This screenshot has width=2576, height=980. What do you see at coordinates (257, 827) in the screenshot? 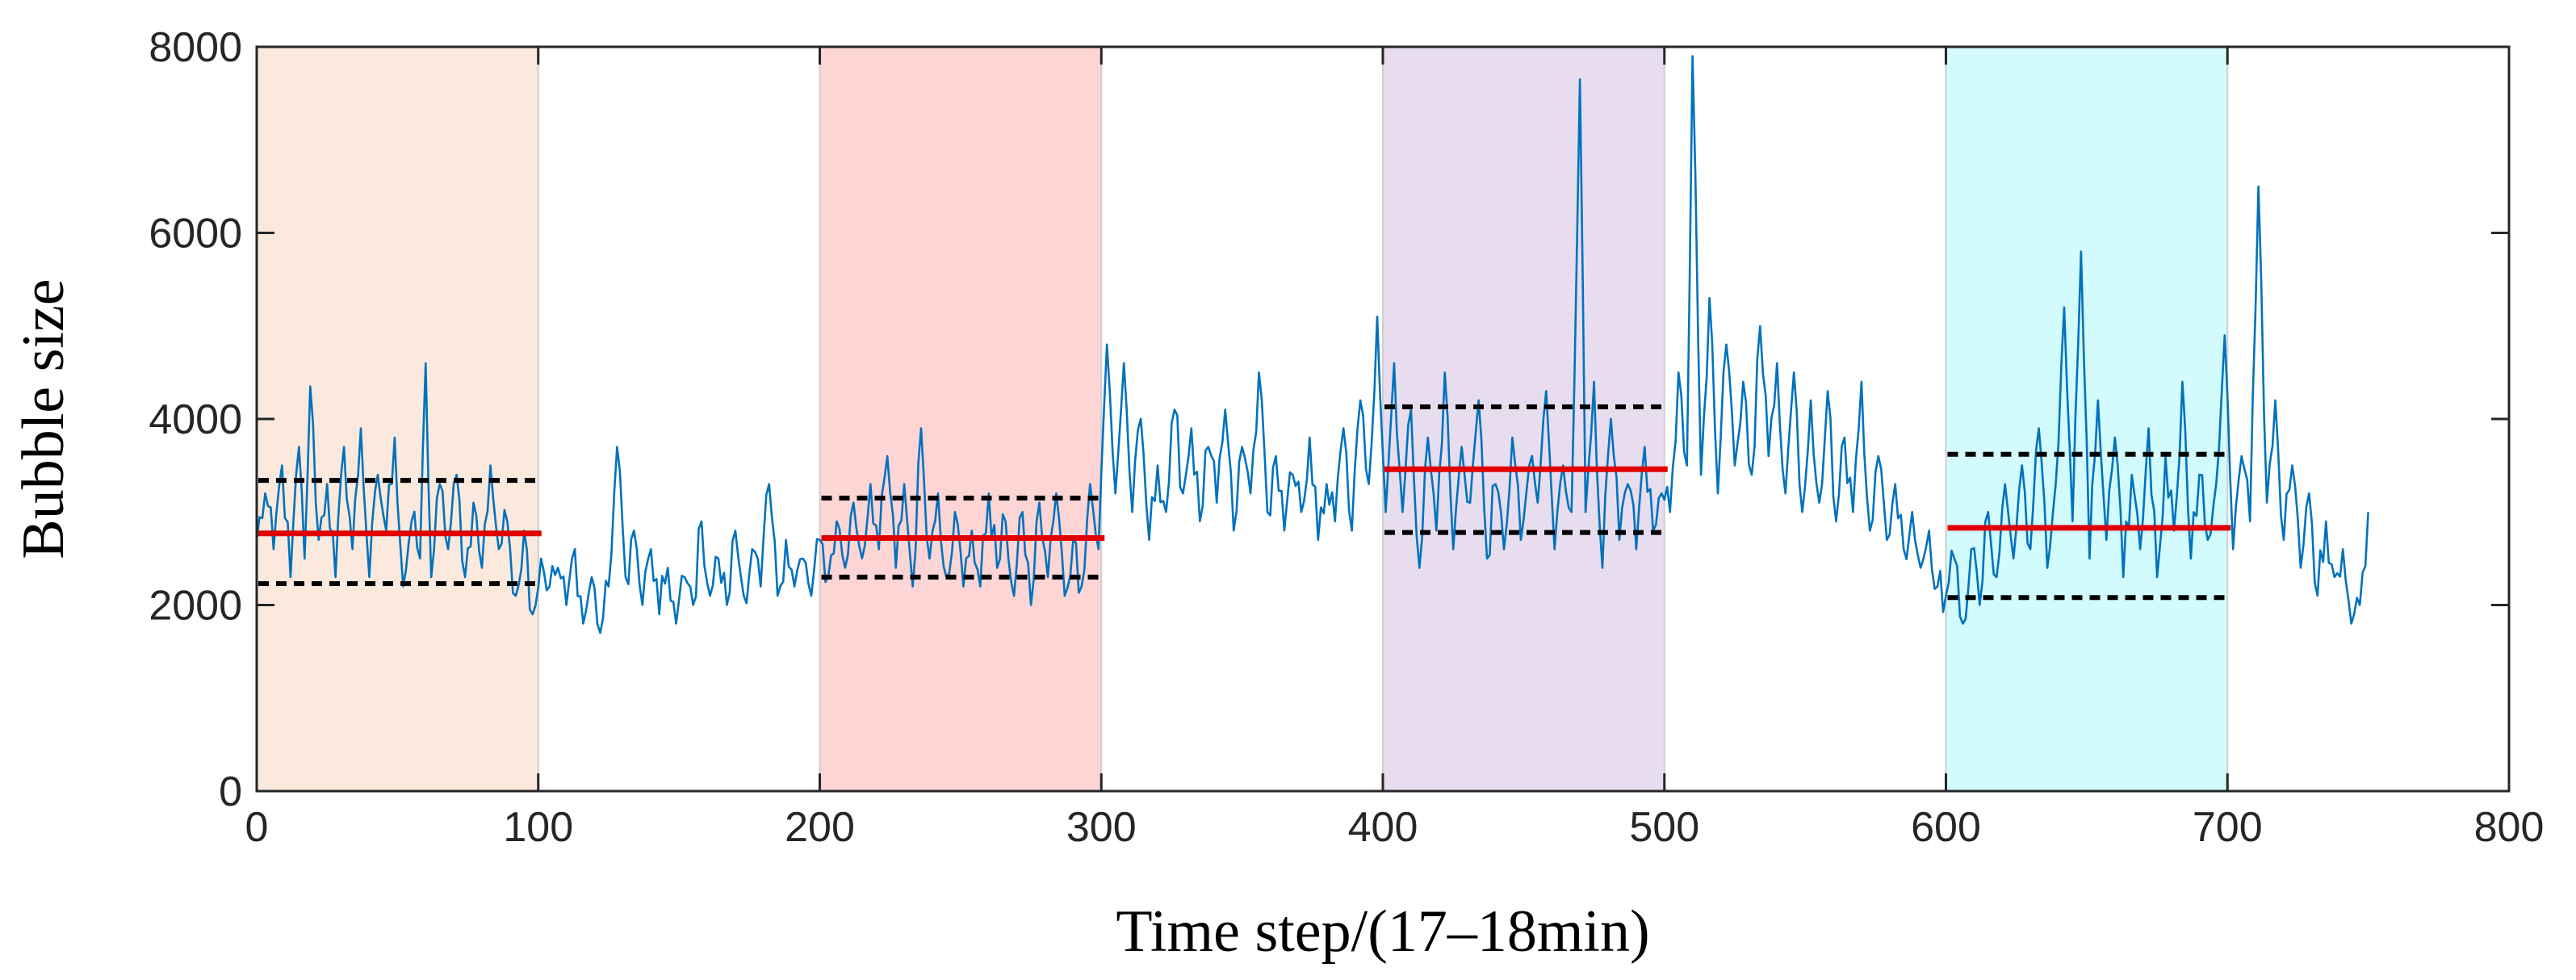
I see `x-tick-label-0: 0` at bounding box center [257, 827].